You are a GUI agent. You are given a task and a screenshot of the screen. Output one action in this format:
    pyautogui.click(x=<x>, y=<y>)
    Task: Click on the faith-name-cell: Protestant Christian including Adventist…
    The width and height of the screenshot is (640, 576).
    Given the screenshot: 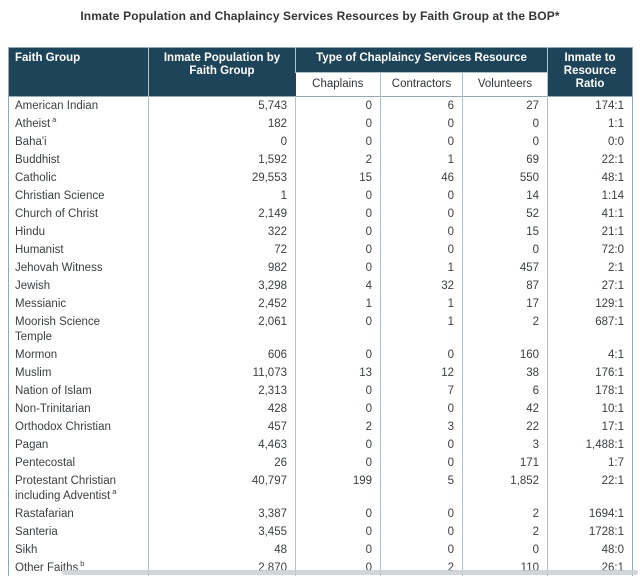 What is the action you would take?
    pyautogui.click(x=78, y=488)
    